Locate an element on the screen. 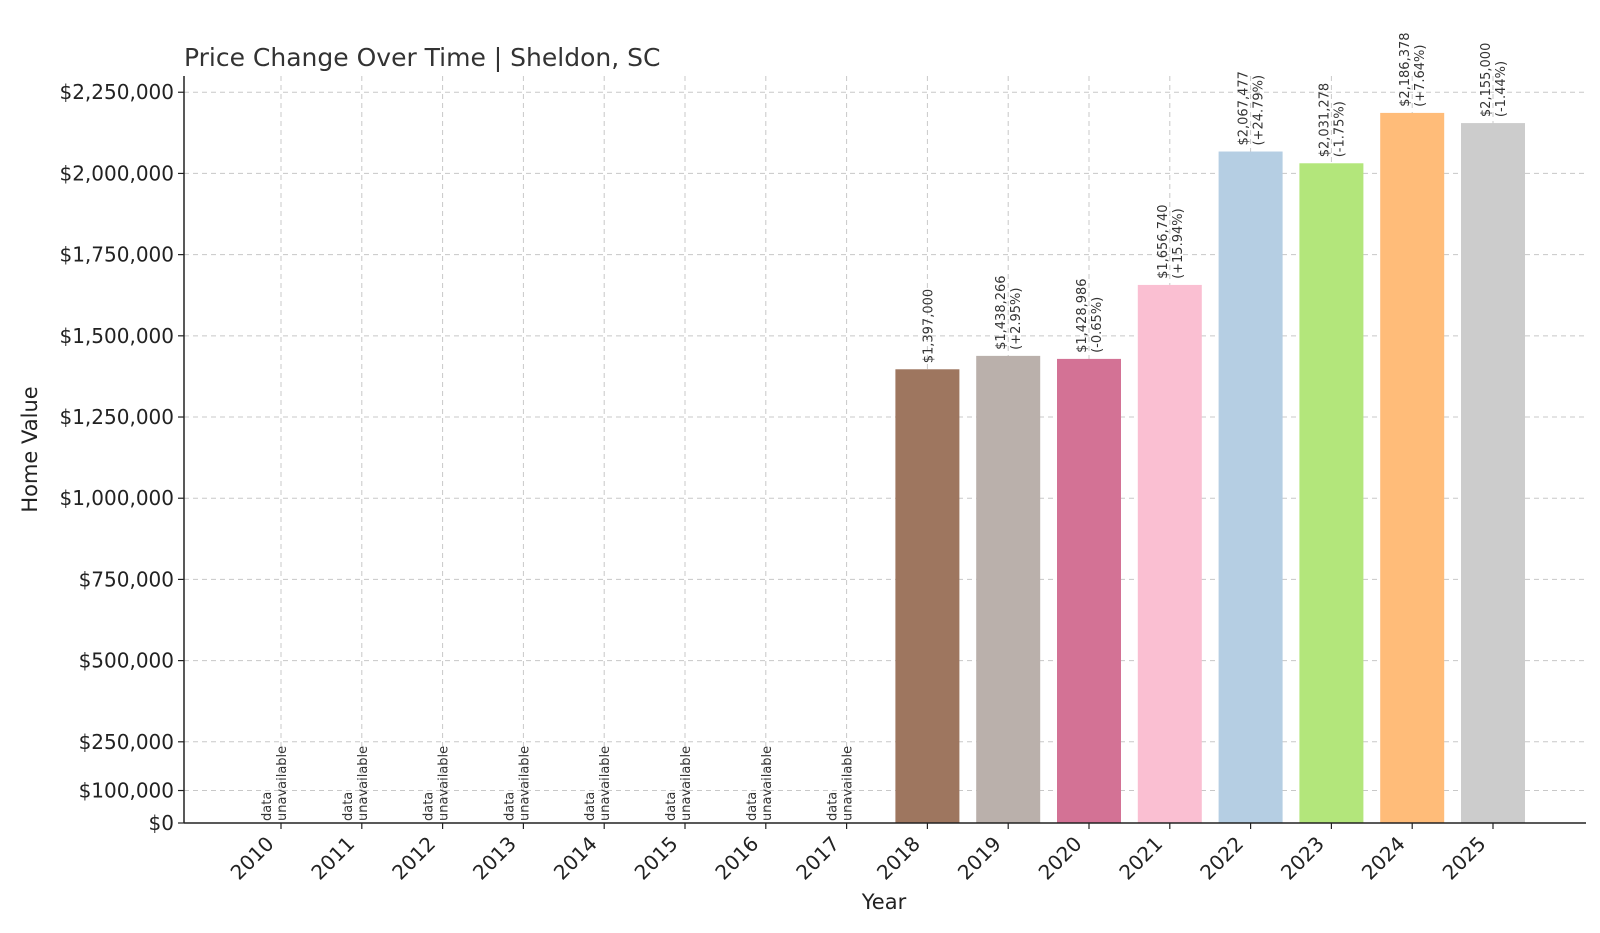 The width and height of the screenshot is (1600, 933). y-axis-label: Home Value is located at coordinates (30, 449).